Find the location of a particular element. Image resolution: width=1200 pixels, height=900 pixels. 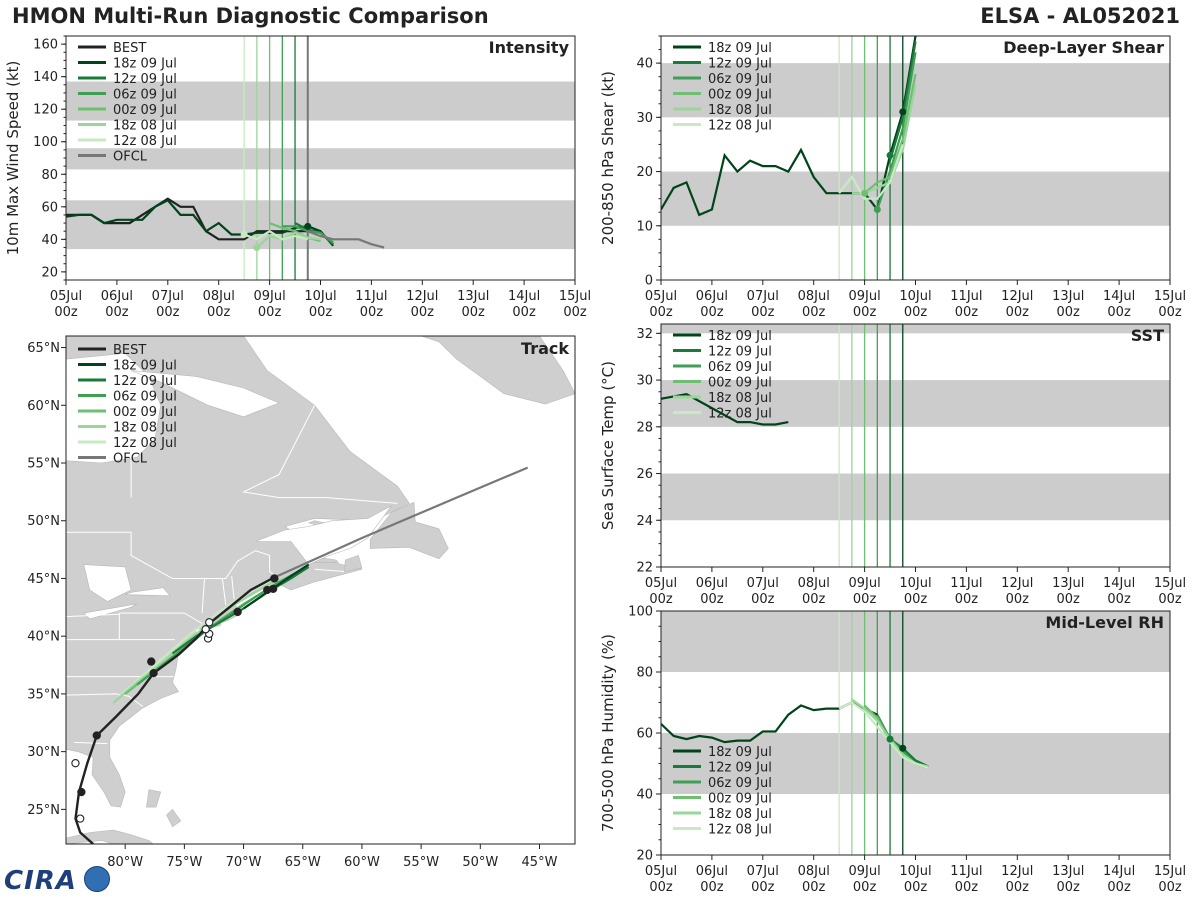

sst-series-line is located at coordinates (725, 409).